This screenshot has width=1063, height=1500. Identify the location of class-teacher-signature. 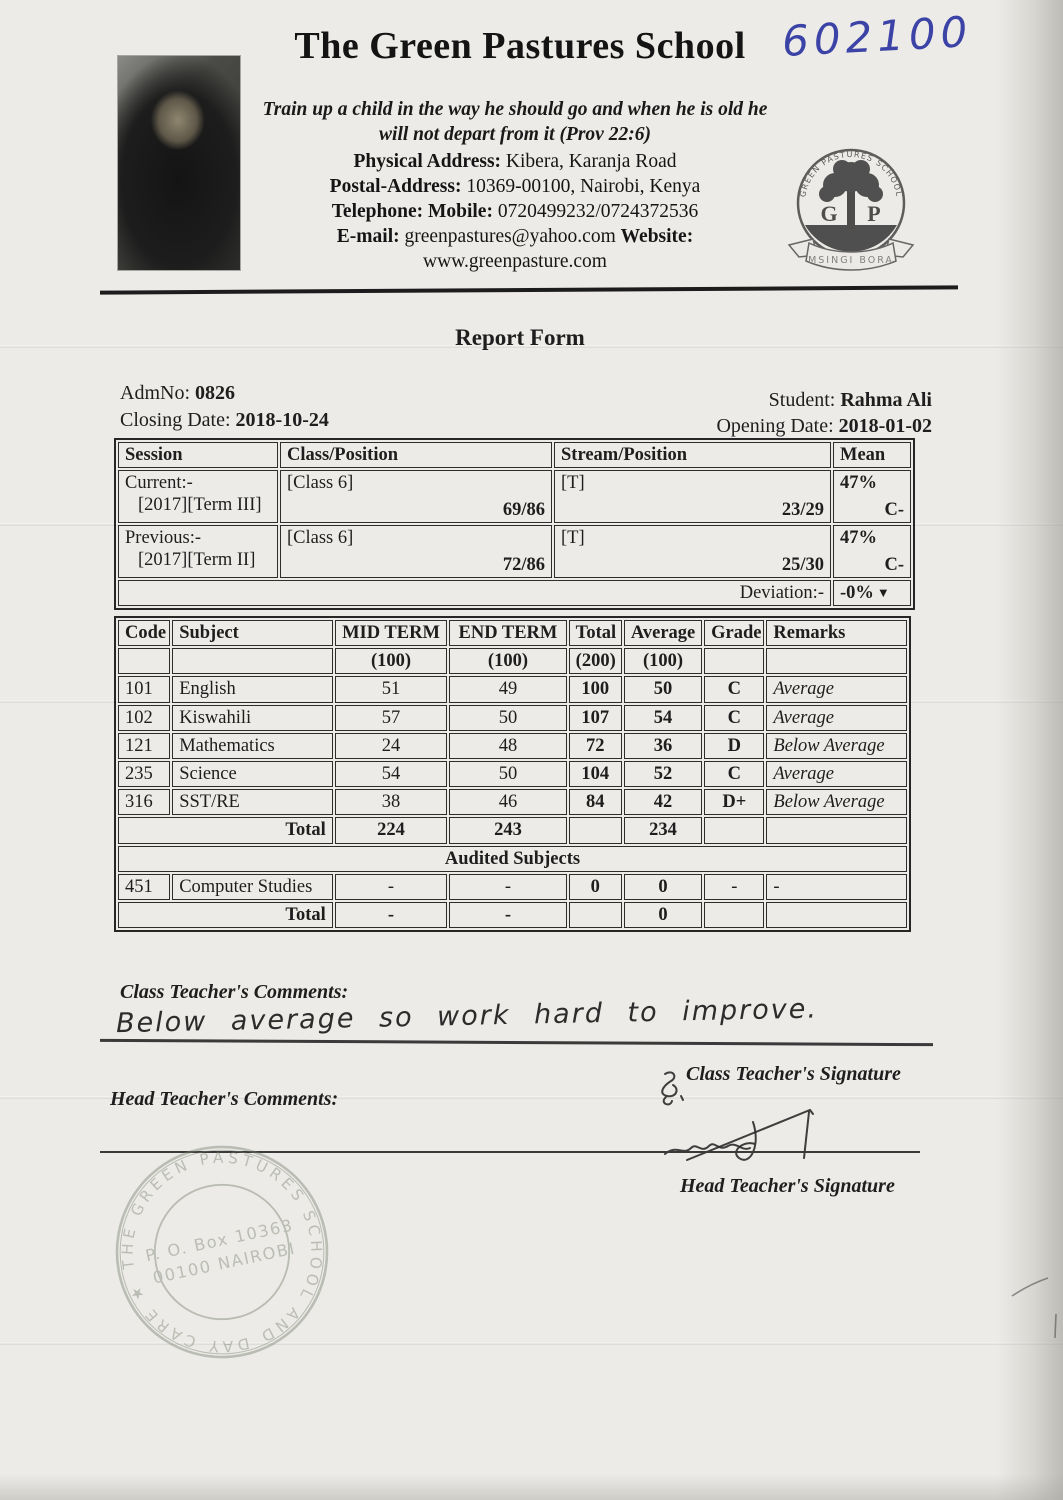
(672, 1088).